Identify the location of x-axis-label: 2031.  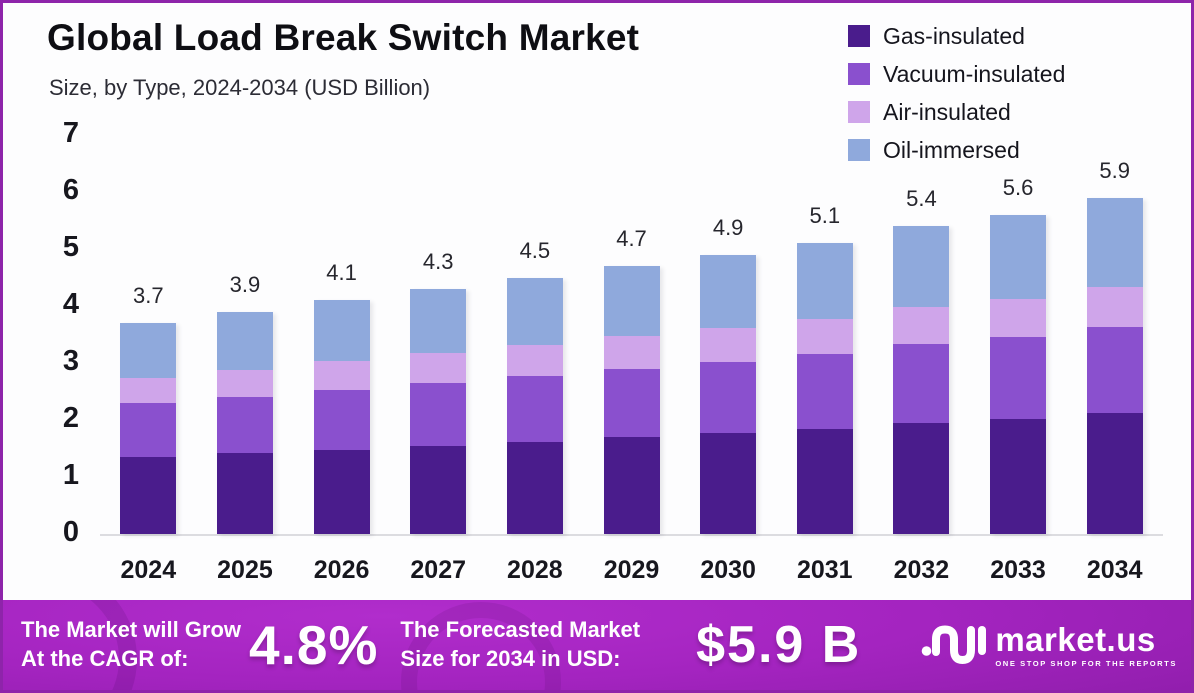
(824, 570).